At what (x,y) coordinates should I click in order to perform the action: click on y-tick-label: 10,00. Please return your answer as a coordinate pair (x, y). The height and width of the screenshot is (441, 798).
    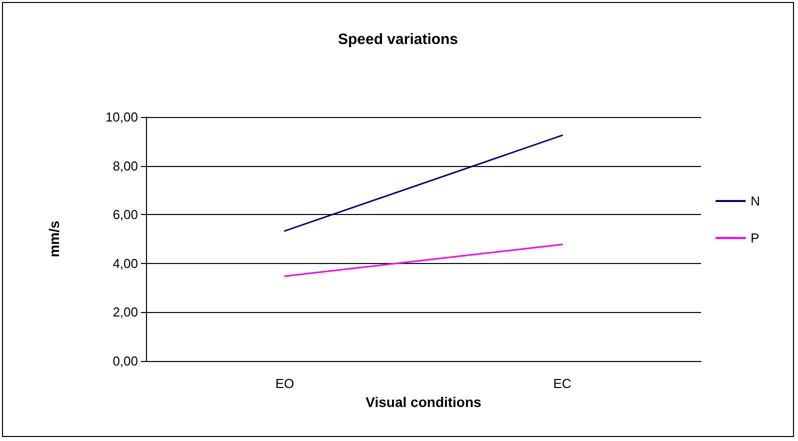
    Looking at the image, I should click on (121, 117).